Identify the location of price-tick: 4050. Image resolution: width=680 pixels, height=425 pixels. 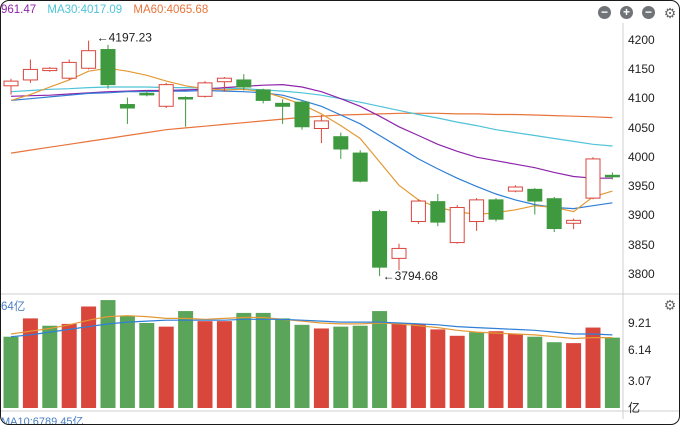
(641, 128).